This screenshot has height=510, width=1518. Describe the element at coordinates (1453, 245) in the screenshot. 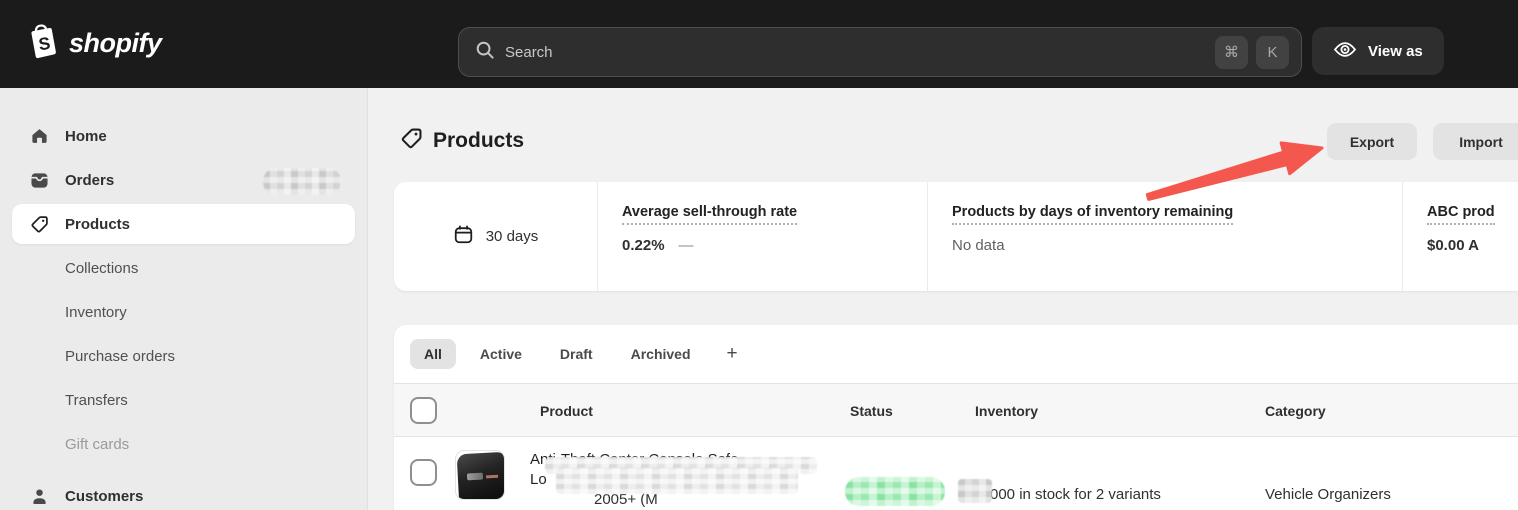

I see `metric-value: $0.00 A` at that location.